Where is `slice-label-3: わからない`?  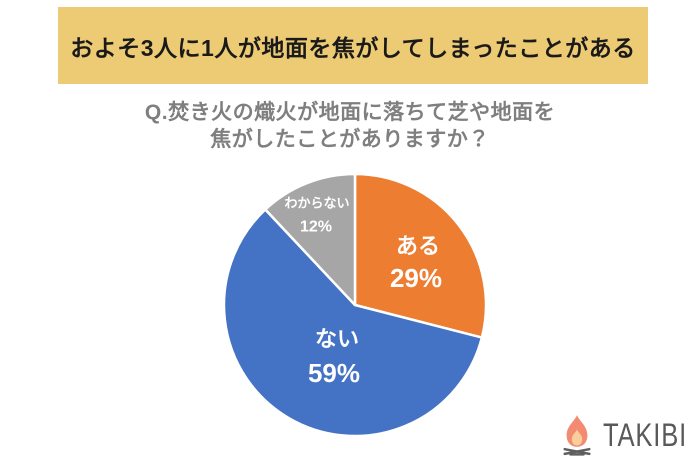 slice-label-3: わからない is located at coordinates (316, 203).